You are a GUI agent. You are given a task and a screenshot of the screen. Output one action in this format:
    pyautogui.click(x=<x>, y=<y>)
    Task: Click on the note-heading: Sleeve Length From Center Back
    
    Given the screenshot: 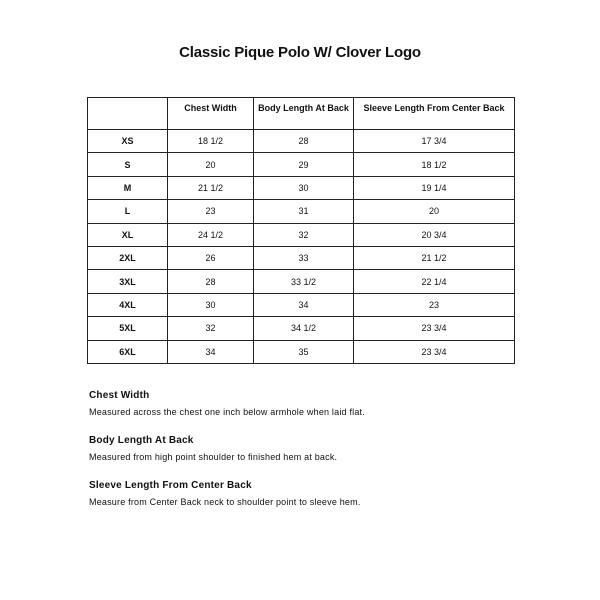 What is the action you would take?
    pyautogui.click(x=170, y=485)
    